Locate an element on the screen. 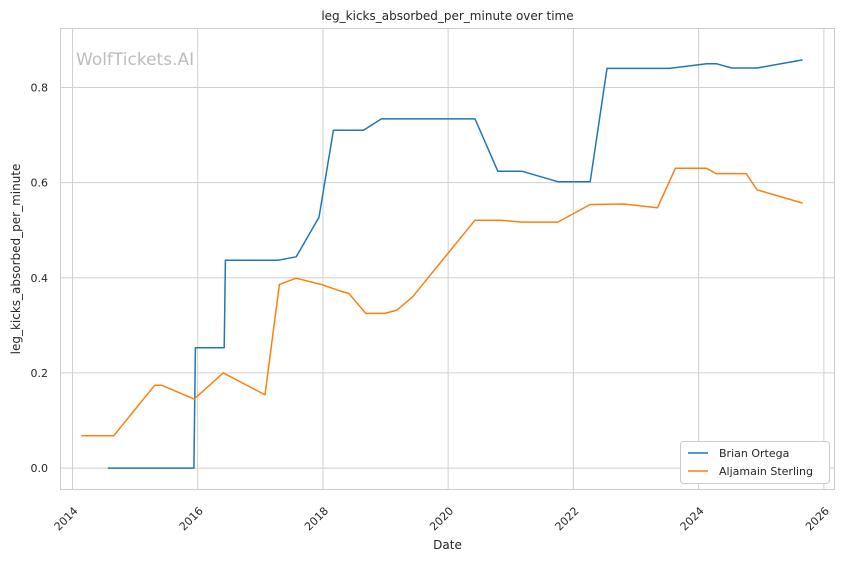 The width and height of the screenshot is (847, 561). chart-title: leg_kicks_absorbed_per_minute over time is located at coordinates (447, 16).